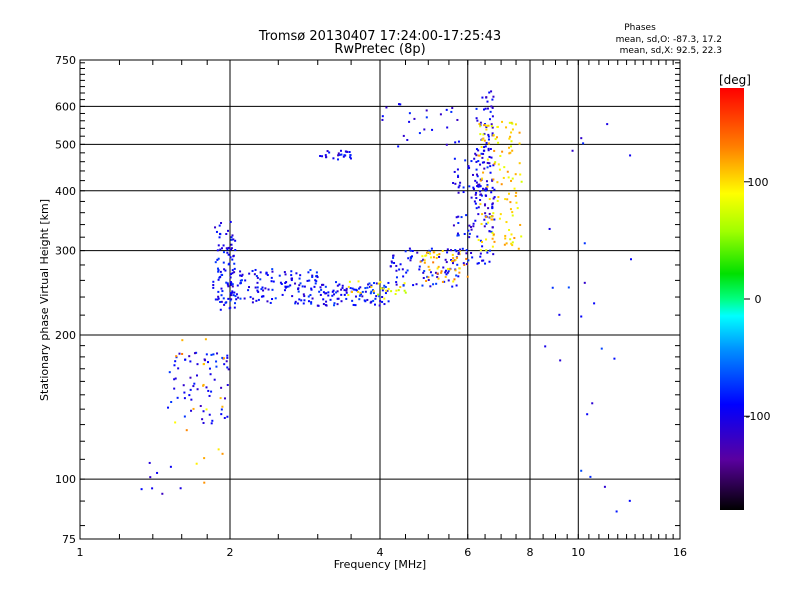 Image resolution: width=800 pixels, height=600 pixels. I want to click on stats-heading: Phases, so click(640, 28).